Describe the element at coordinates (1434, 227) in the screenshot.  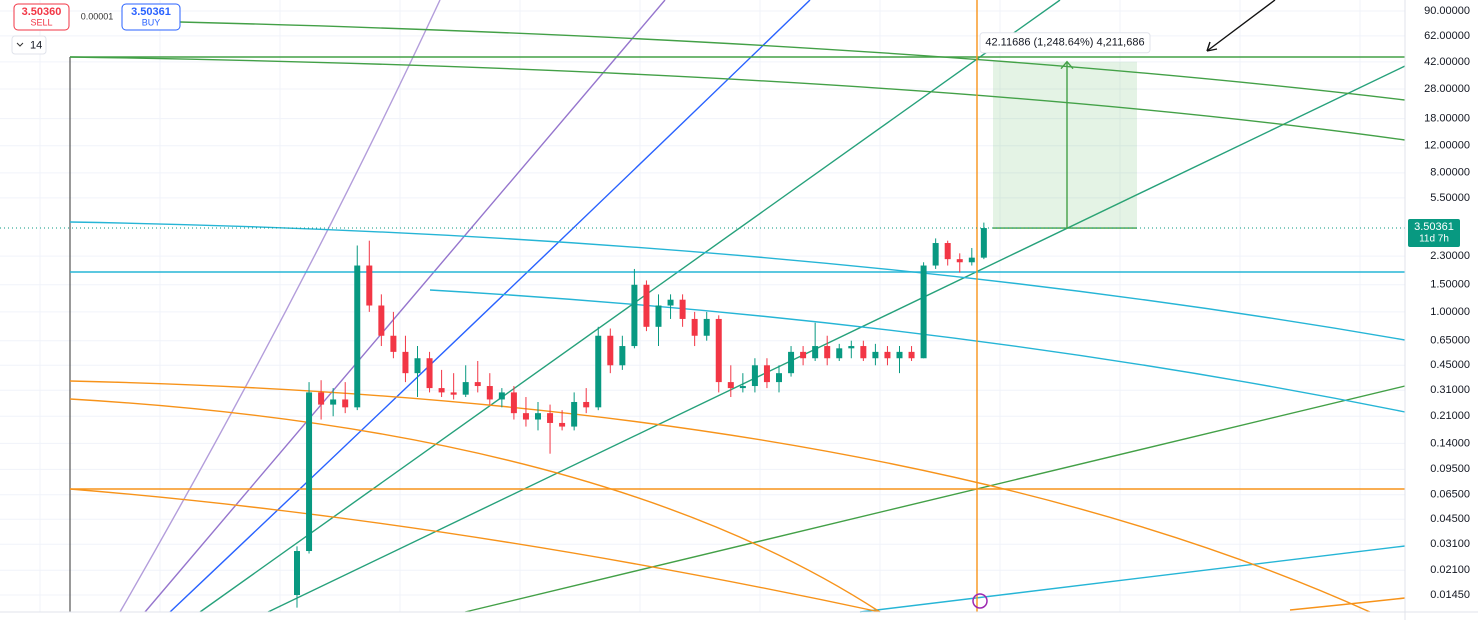
I see `last-price-label: 3.50361` at that location.